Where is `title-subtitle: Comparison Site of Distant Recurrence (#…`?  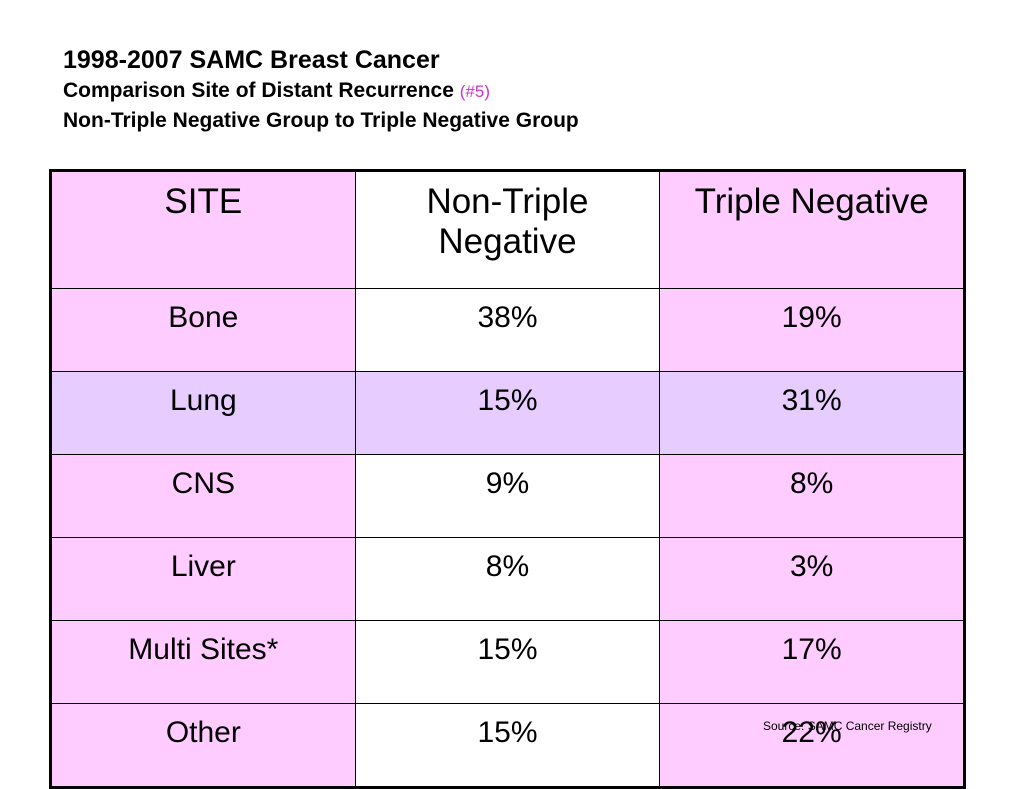 title-subtitle: Comparison Site of Distant Recurrence (#… is located at coordinates (321, 90).